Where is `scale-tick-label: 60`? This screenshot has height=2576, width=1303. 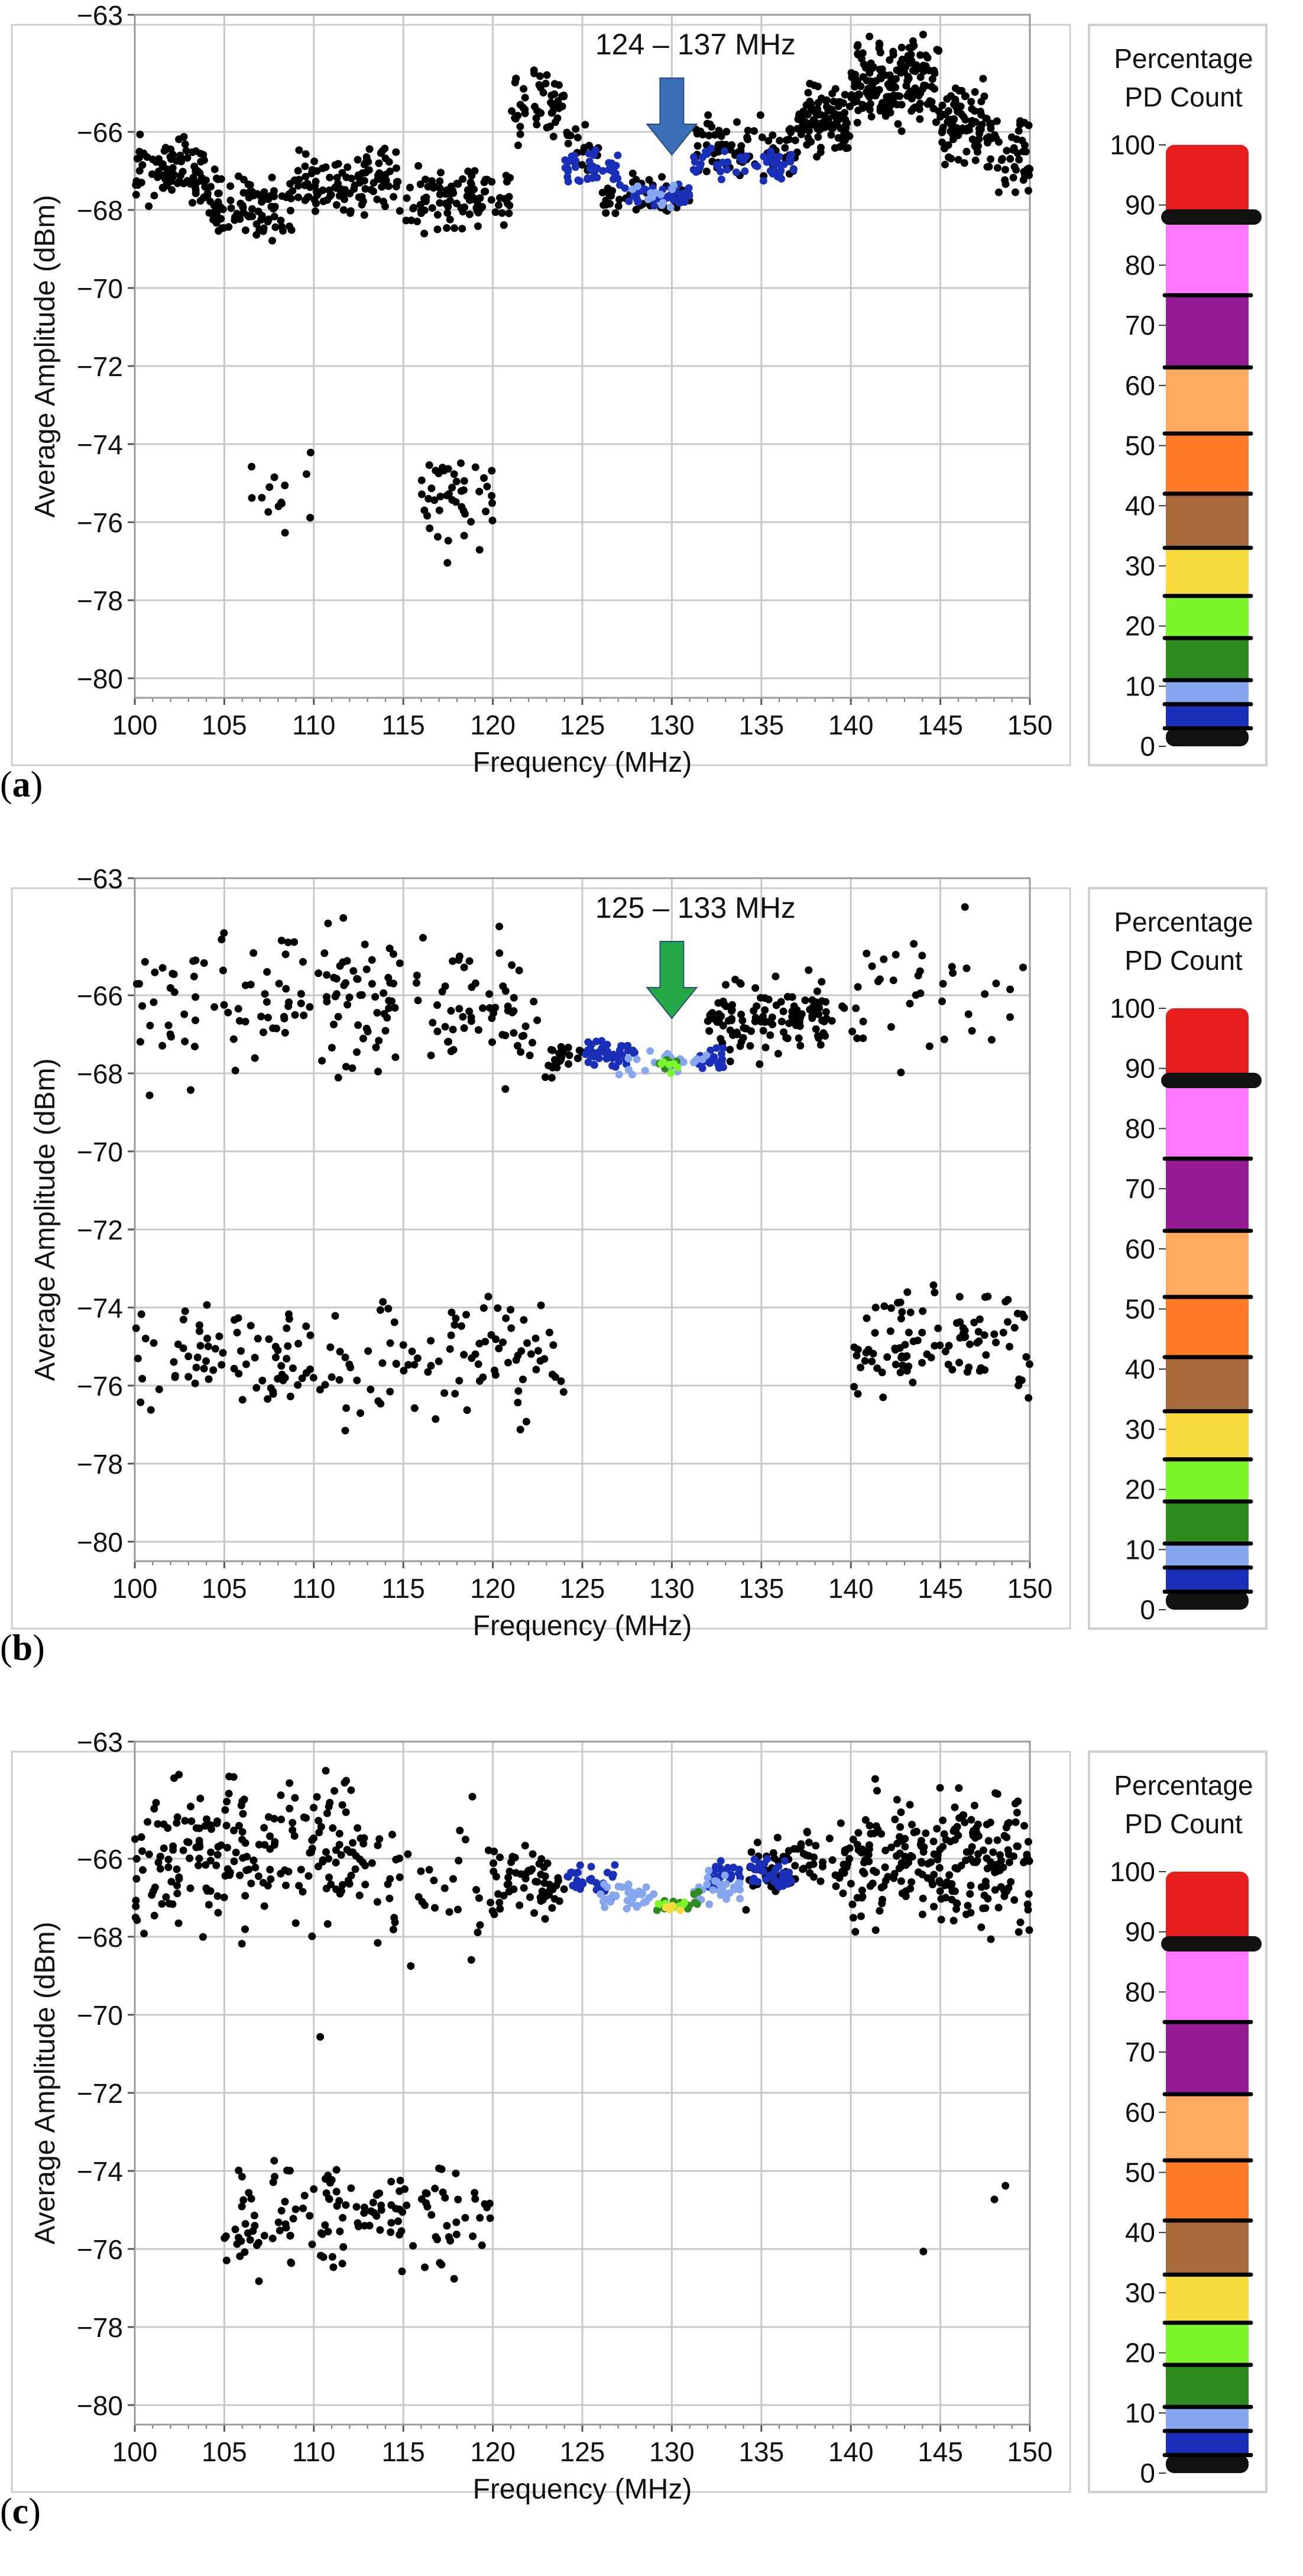
scale-tick-label: 60 is located at coordinates (1140, 2113).